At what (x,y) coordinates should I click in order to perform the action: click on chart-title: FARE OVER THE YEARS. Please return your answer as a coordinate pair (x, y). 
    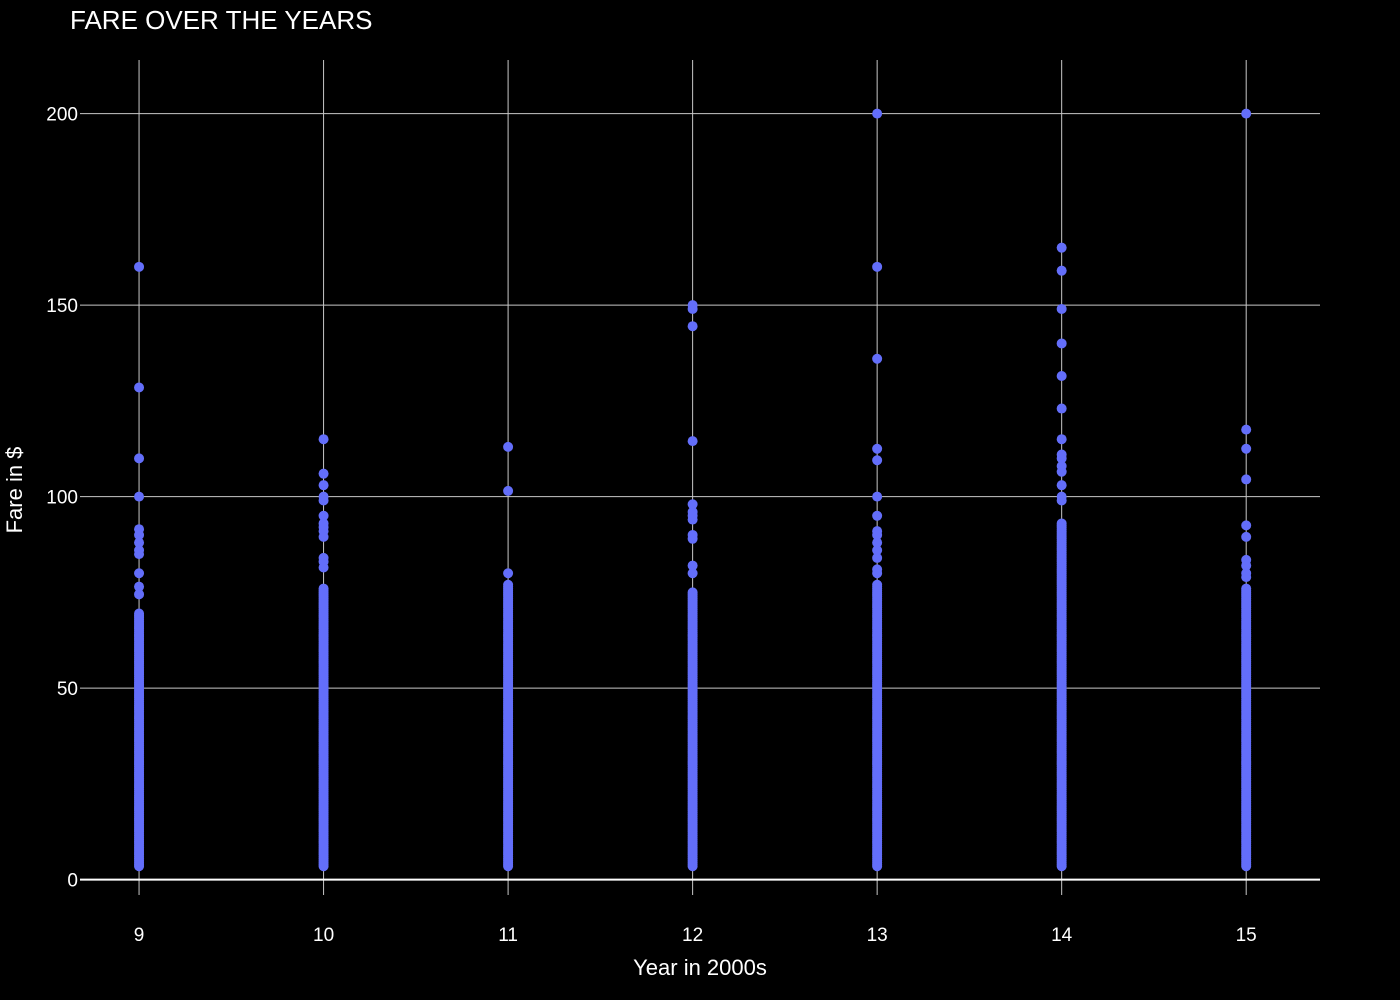
    Looking at the image, I should click on (221, 20).